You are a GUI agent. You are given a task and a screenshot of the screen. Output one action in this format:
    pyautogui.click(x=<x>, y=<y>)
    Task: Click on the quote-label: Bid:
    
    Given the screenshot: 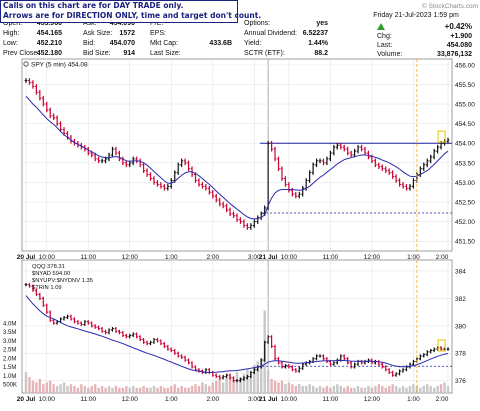 What is the action you would take?
    pyautogui.click(x=89, y=43)
    